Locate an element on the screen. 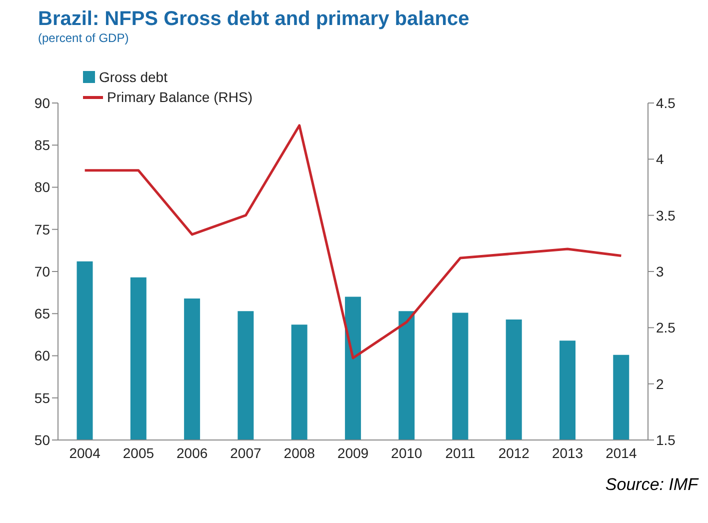 This screenshot has width=708, height=523. y-tick-label: 55 is located at coordinates (42, 398).